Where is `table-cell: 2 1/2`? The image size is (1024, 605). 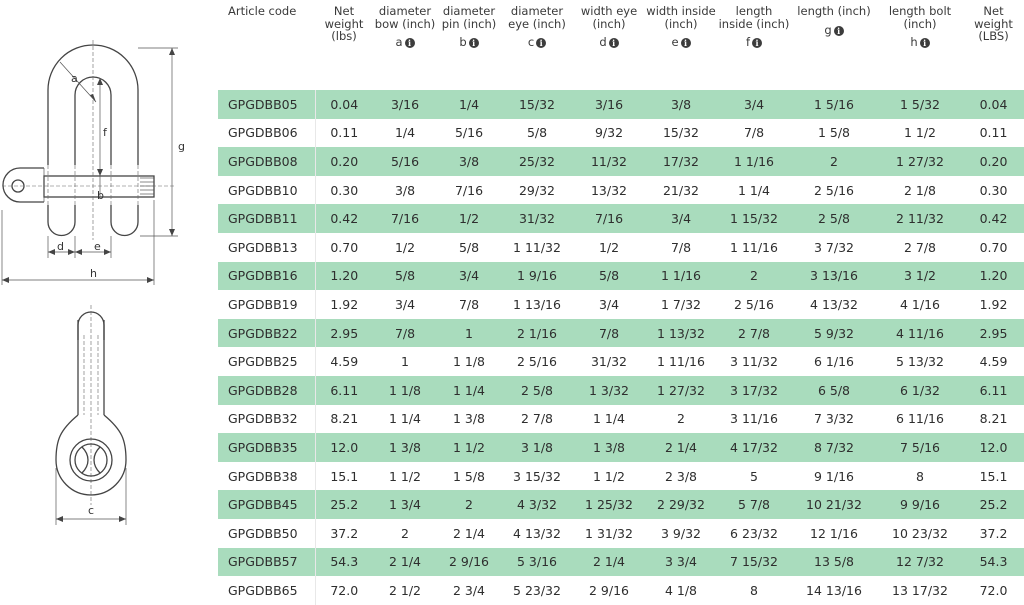 table-cell: 2 1/2 is located at coordinates (405, 590).